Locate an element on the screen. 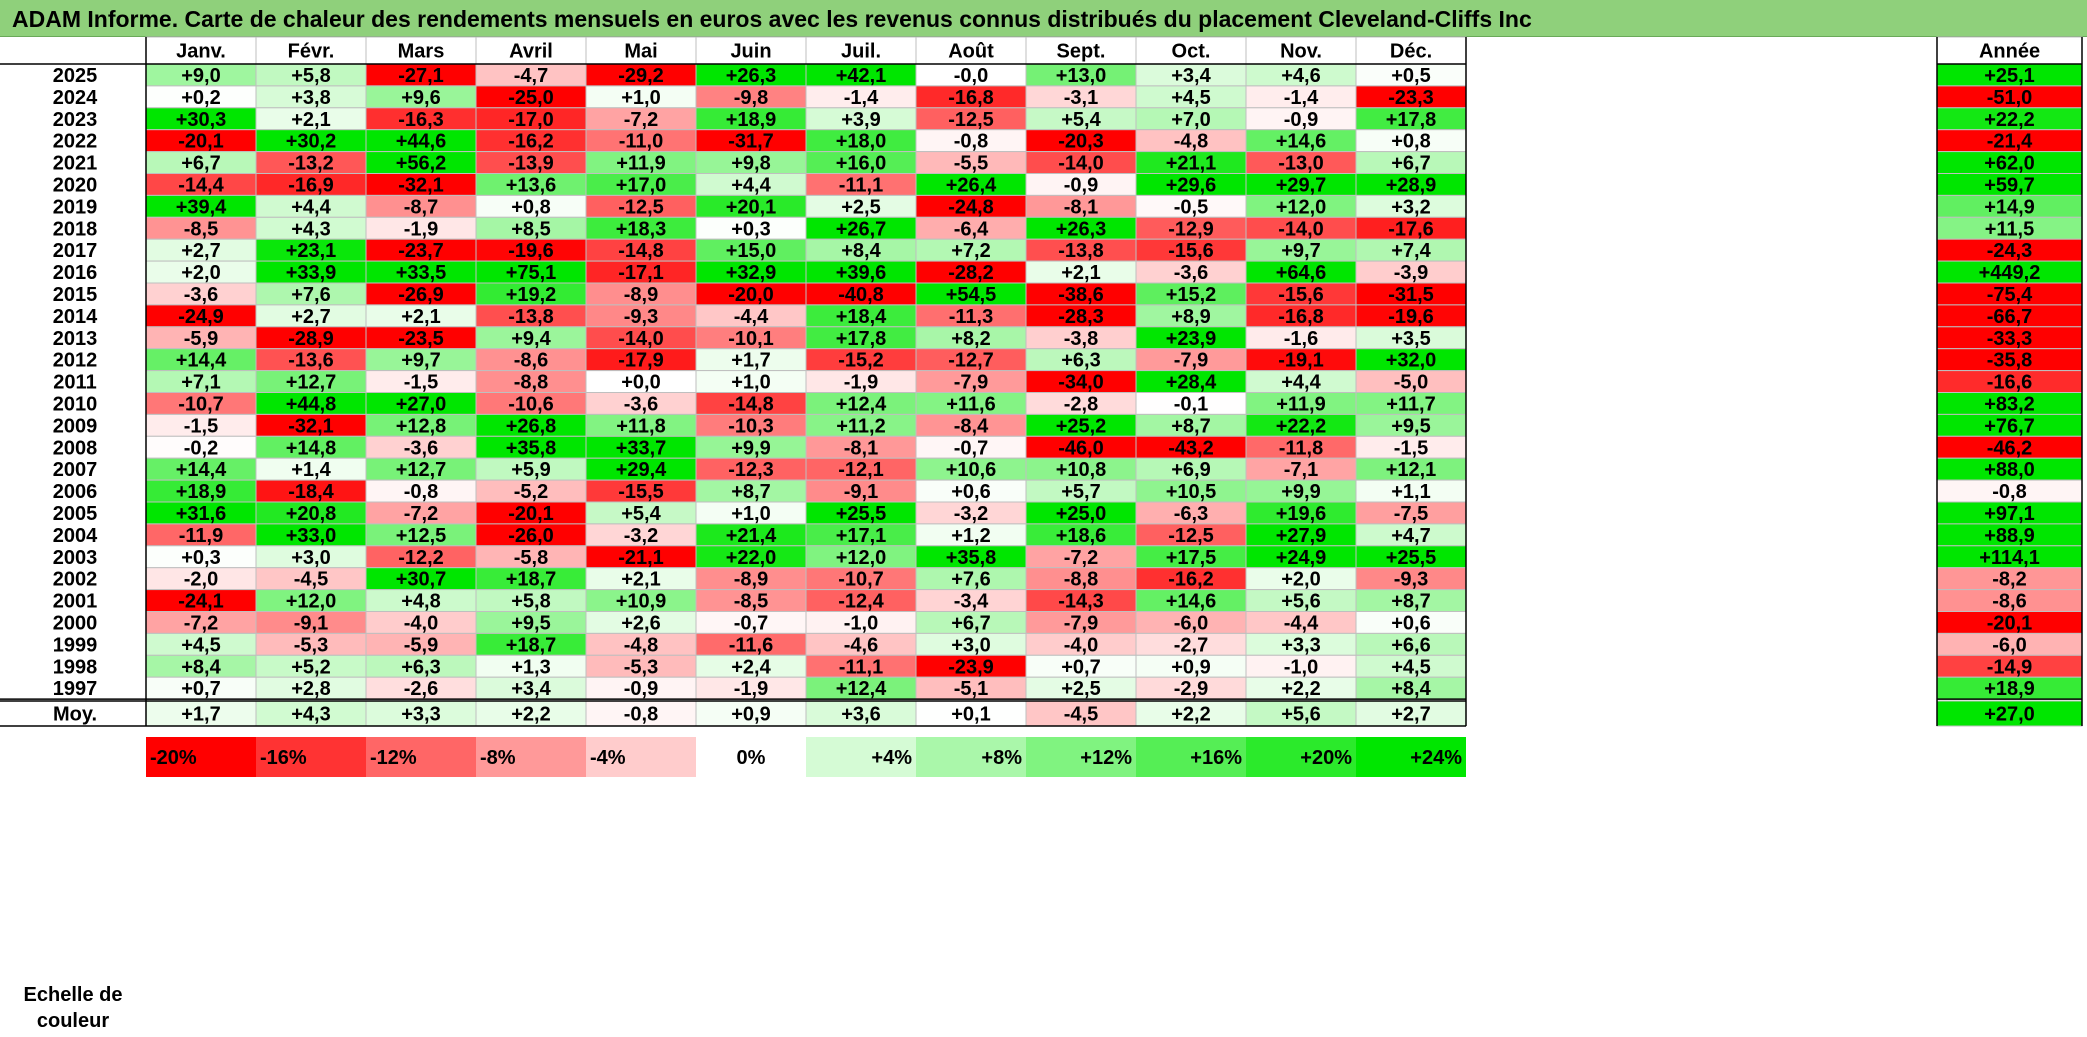 This screenshot has height=1037, width=2087. heatmap-cell-value: +39,4 is located at coordinates (201, 207).